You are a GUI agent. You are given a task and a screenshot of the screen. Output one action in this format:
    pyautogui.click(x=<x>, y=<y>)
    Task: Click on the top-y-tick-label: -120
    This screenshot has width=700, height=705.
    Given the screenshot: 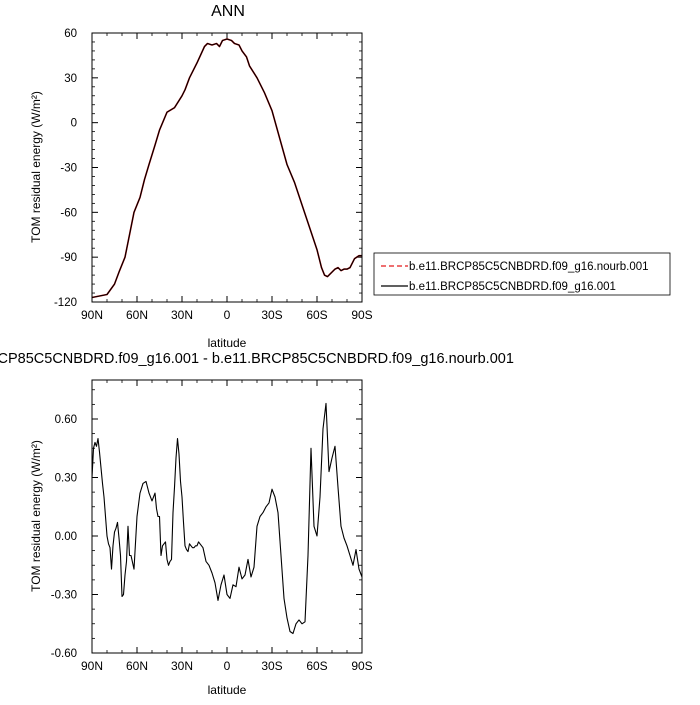 What is the action you would take?
    pyautogui.click(x=65, y=303)
    